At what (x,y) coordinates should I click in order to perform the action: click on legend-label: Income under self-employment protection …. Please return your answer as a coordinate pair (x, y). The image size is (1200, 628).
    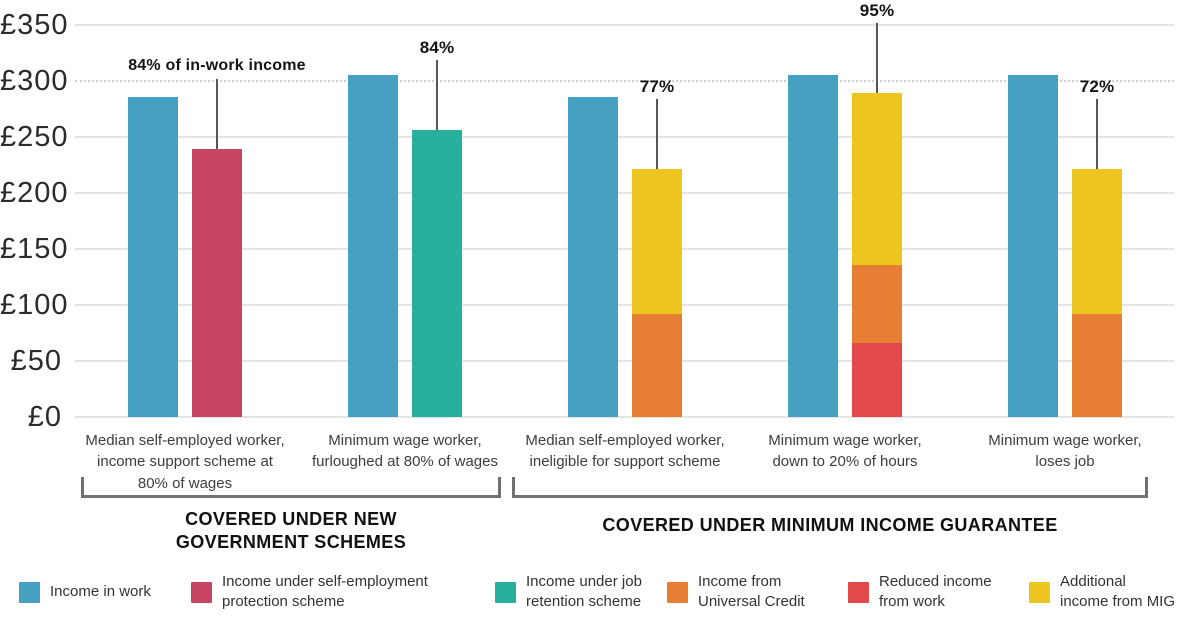
    Looking at the image, I should click on (325, 591).